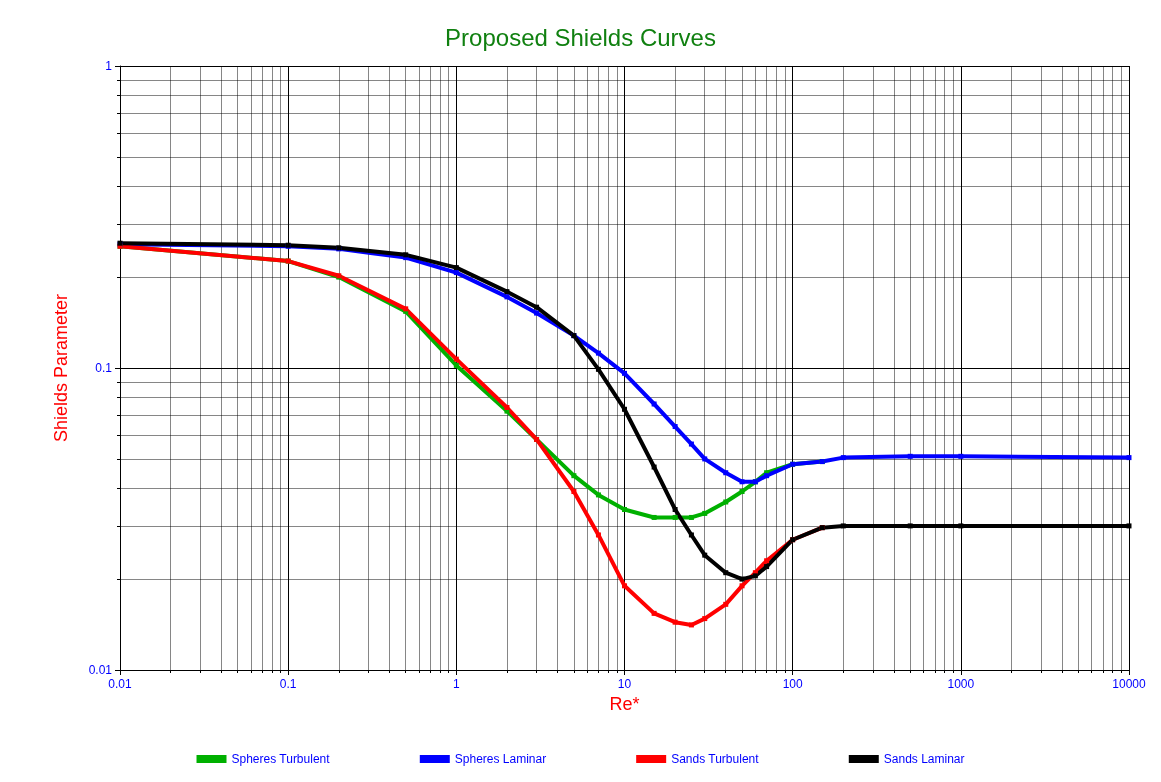 The width and height of the screenshot is (1161, 782). I want to click on x-tick-label: 0.1, so click(288, 684).